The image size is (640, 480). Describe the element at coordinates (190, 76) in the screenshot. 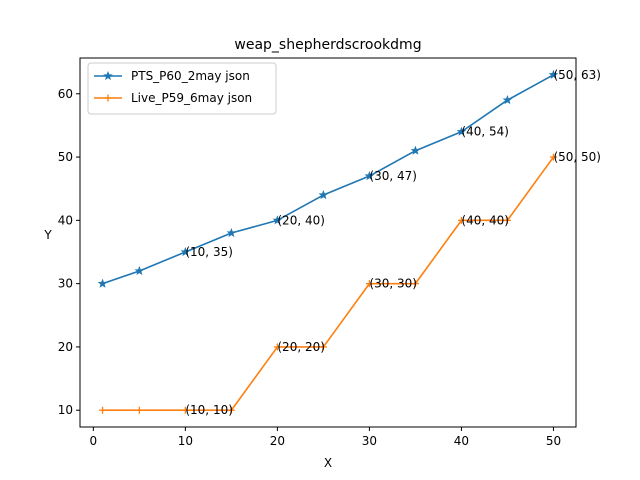

I see `legend-label: PTS_P60_2may json` at that location.